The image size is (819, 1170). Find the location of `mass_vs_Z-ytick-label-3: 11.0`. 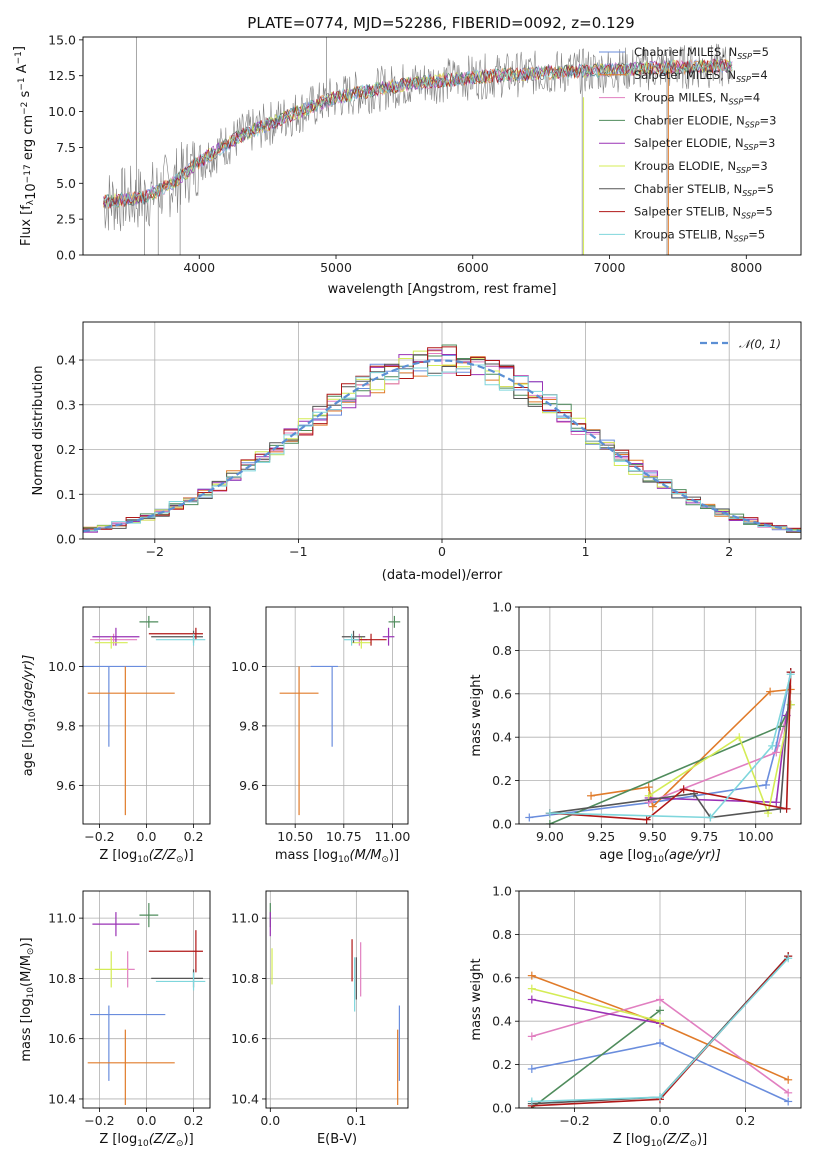

mass_vs_Z-ytick-label-3: 11.0 is located at coordinates (62, 918).